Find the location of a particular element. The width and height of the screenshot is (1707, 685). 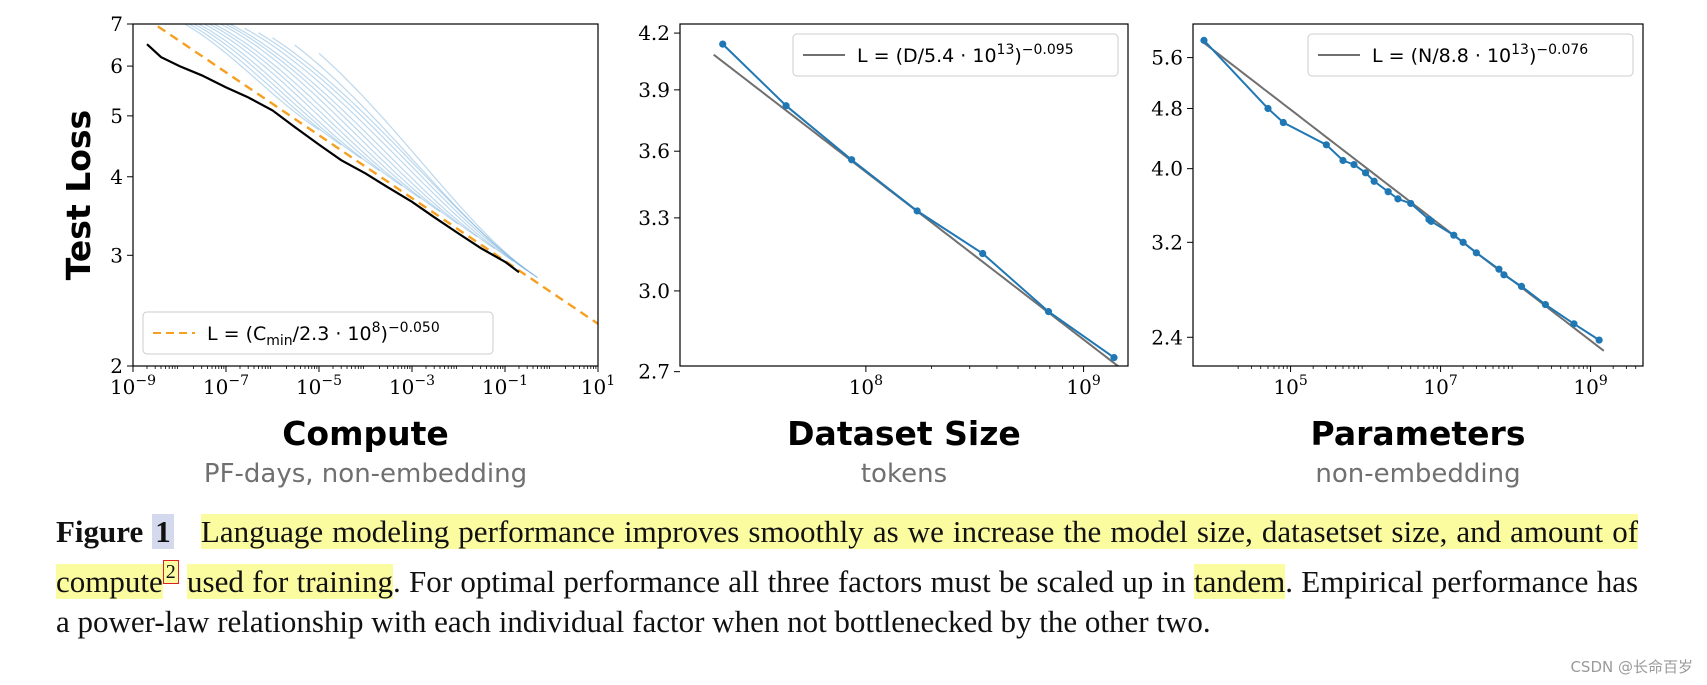

legend-box-dataset is located at coordinates (955, 55).